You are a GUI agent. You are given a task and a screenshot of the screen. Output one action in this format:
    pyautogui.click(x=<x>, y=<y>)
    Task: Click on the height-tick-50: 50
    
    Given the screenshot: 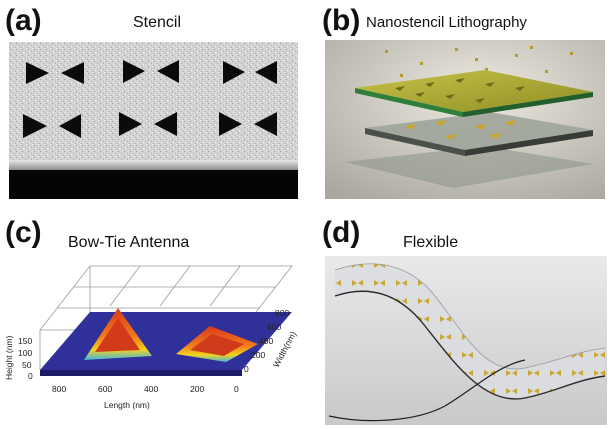 What is the action you would take?
    pyautogui.click(x=27, y=365)
    